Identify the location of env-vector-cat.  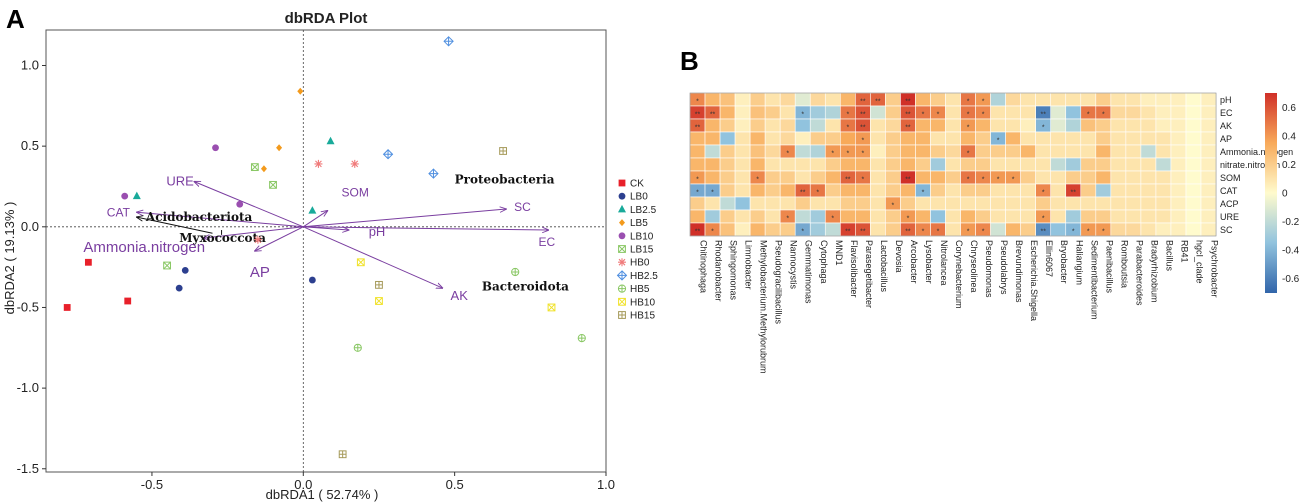
(220, 220).